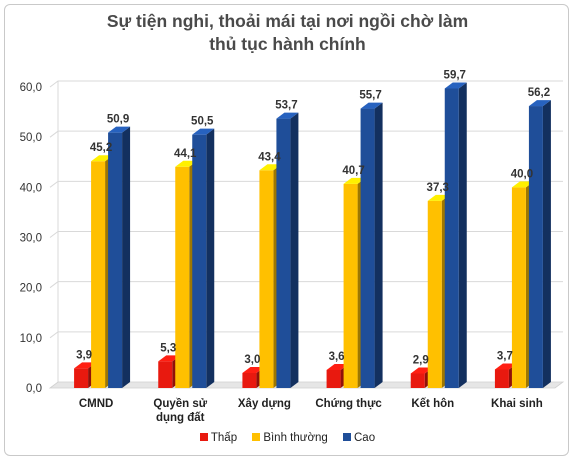 Image resolution: width=575 pixels, height=462 pixels. I want to click on legend-label-thap: Thấp, so click(224, 438).